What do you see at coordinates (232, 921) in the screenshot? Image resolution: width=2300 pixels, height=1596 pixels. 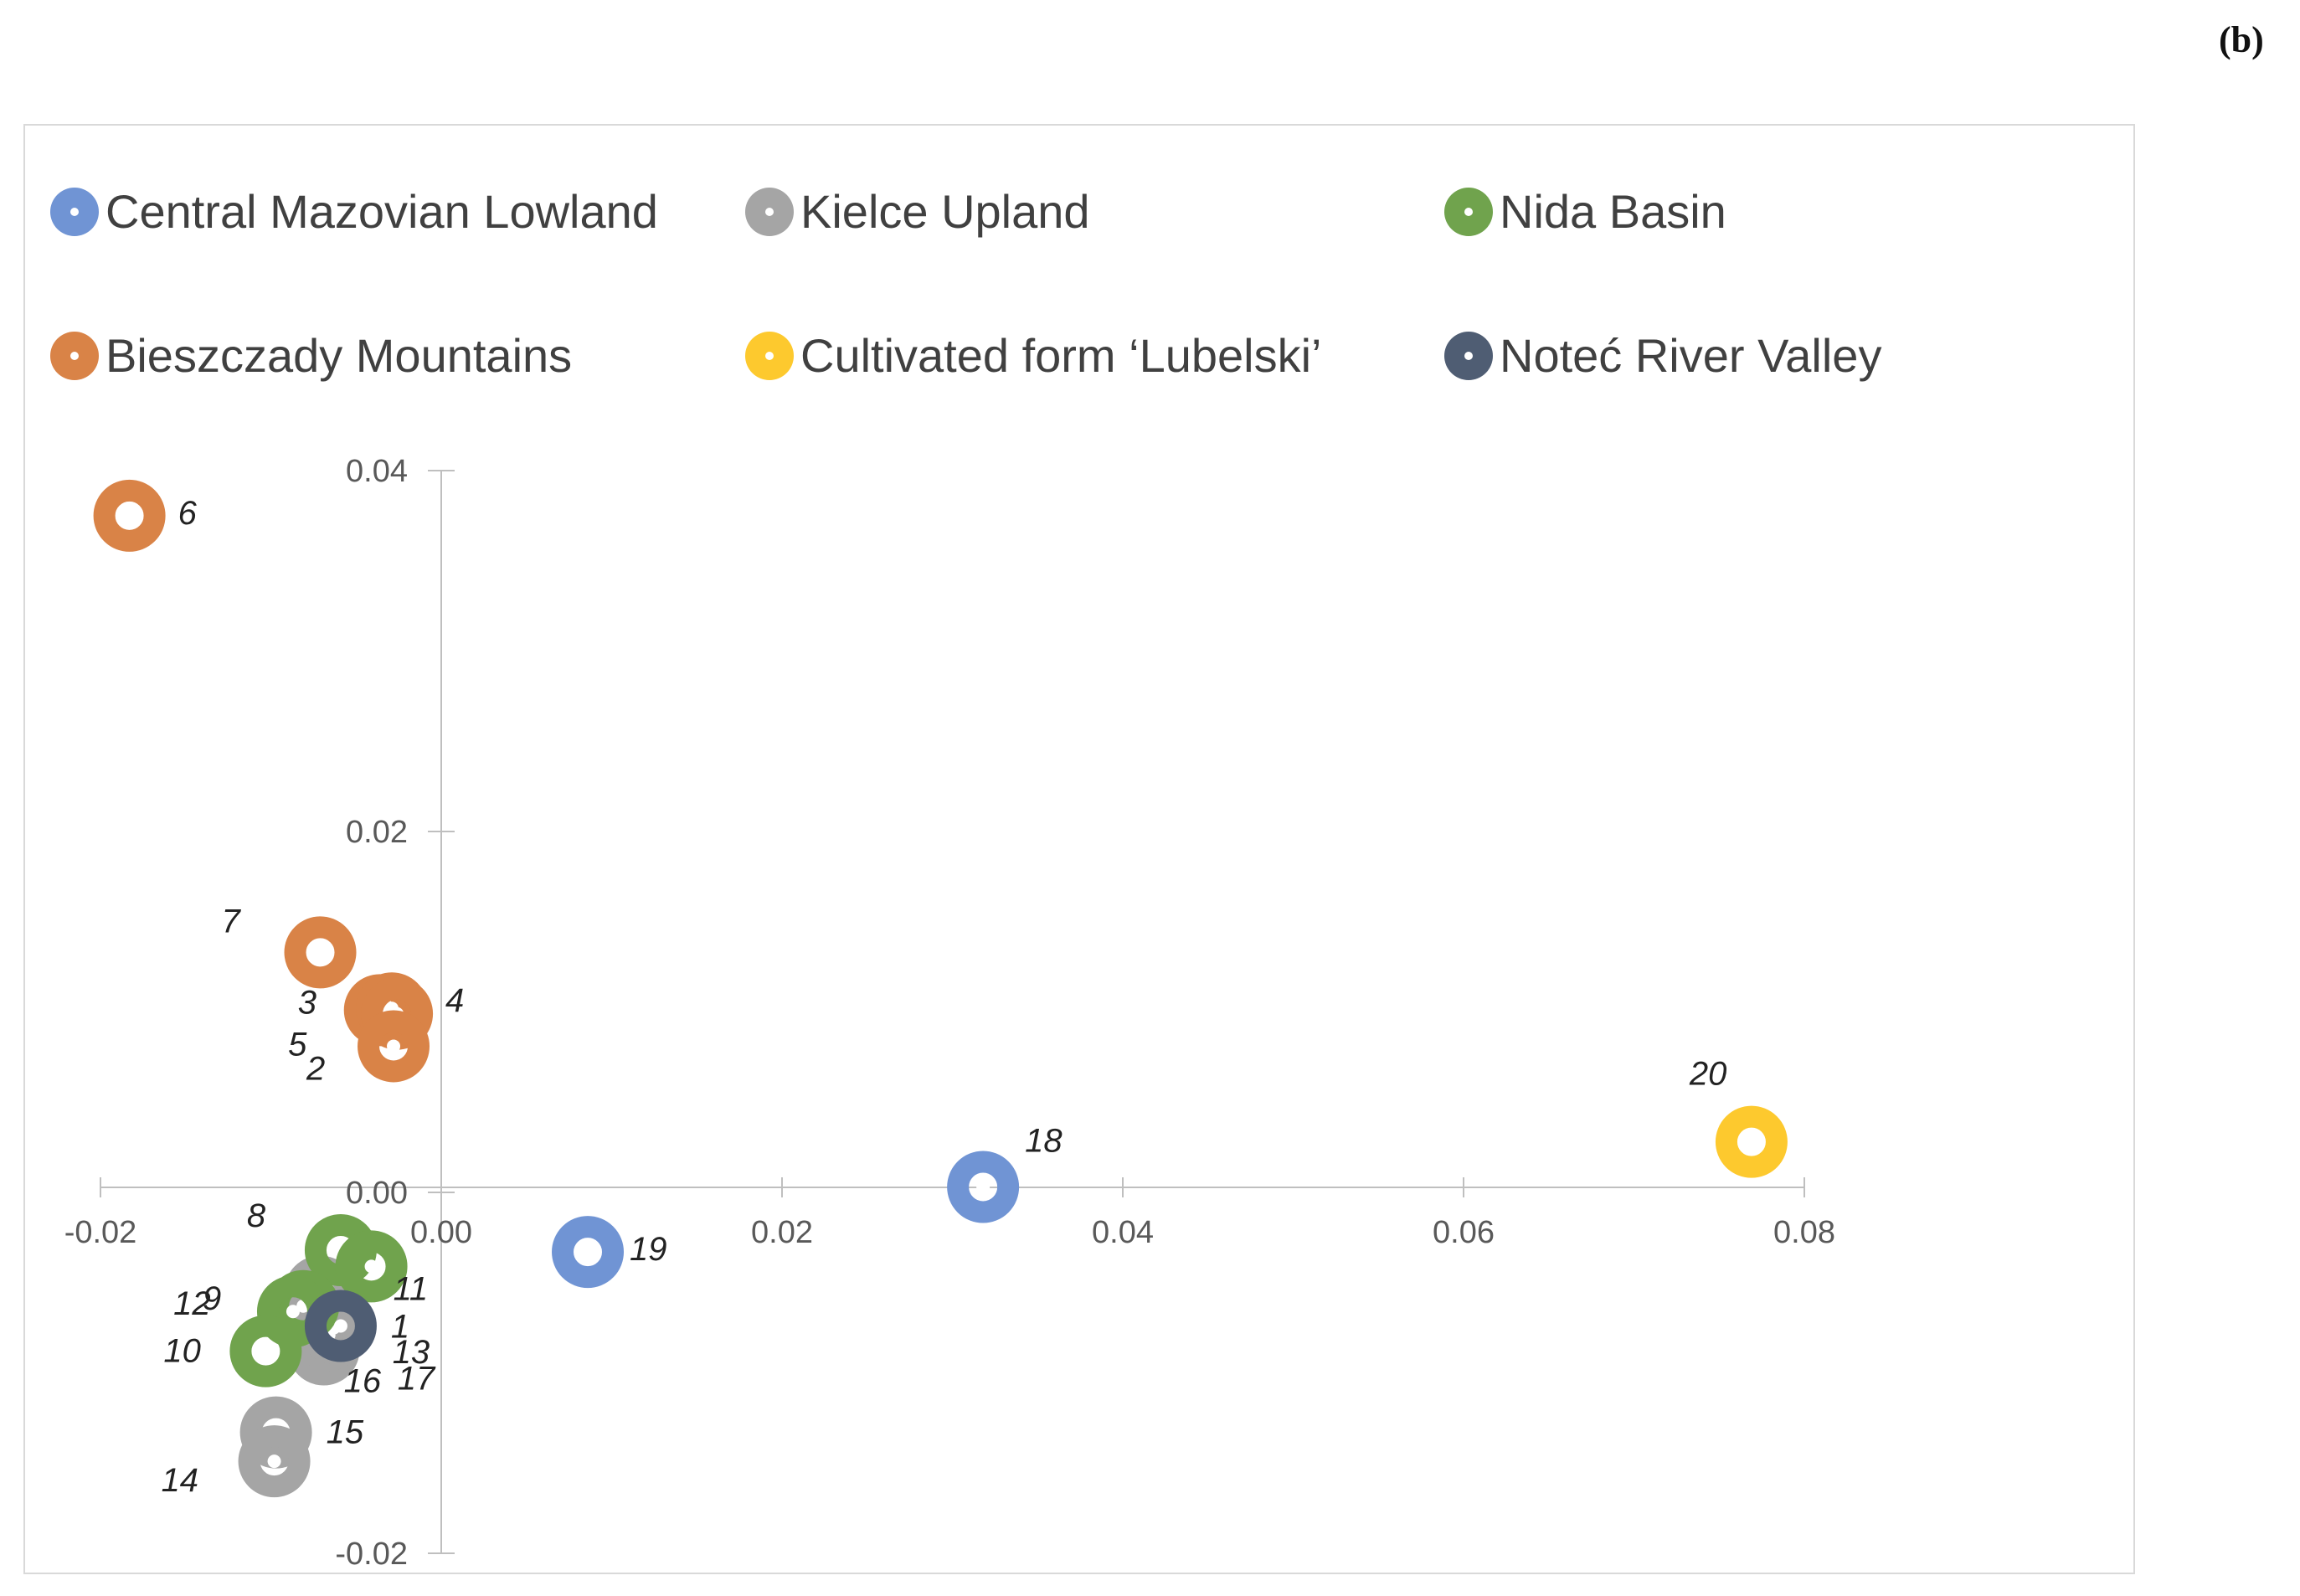 I see `point-label: 7` at bounding box center [232, 921].